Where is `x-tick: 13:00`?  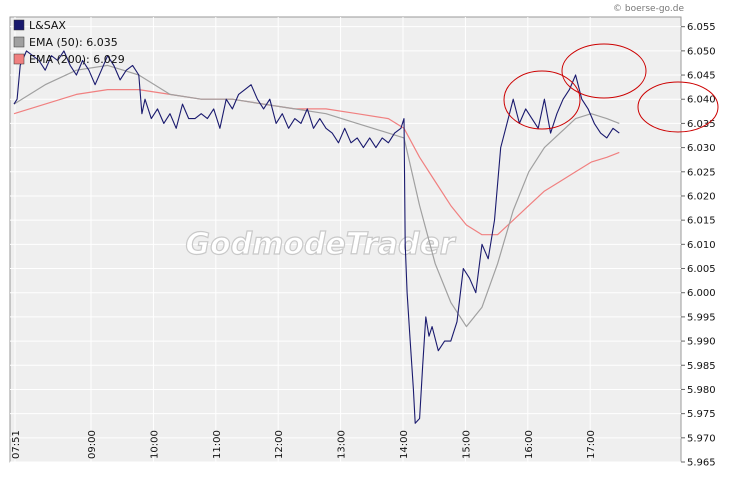
x-tick: 13:00 is located at coordinates (342, 444).